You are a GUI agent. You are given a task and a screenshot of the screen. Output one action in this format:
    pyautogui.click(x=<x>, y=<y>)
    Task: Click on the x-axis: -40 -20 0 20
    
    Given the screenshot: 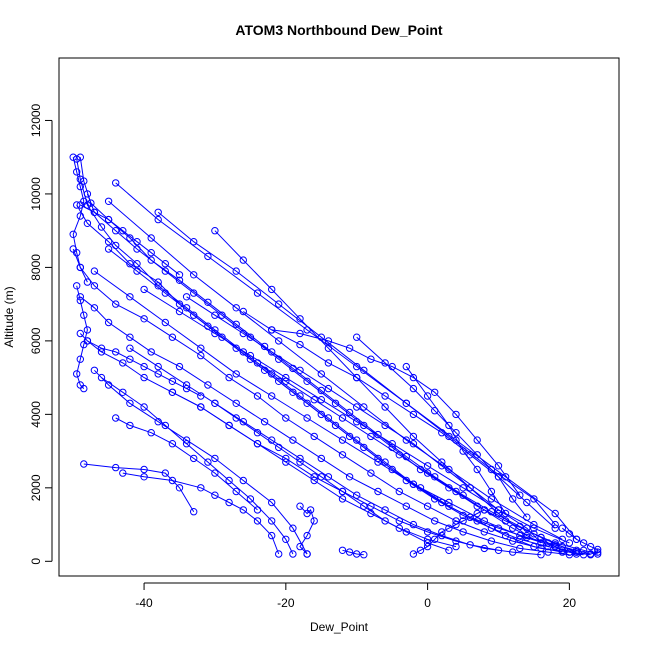 What is the action you would take?
    pyautogui.click(x=355, y=596)
    